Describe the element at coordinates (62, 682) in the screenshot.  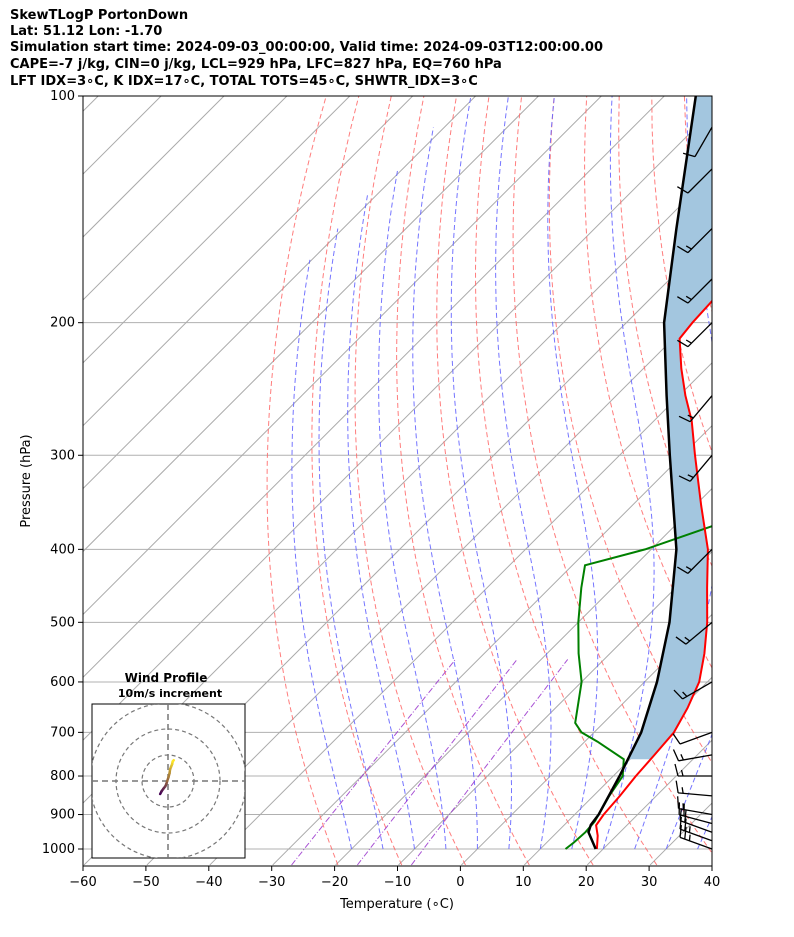
I see `y-tick-label: 600` at that location.